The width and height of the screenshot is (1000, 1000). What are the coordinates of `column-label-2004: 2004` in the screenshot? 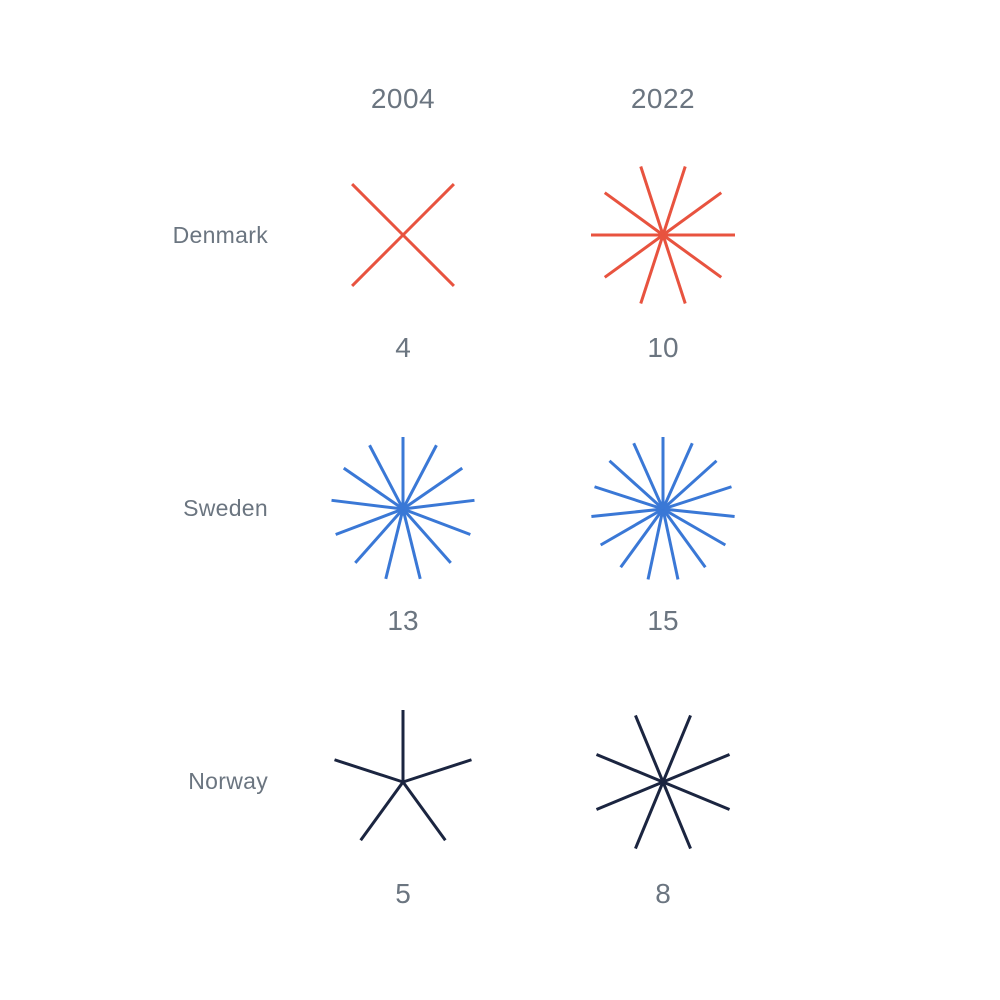 It's located at (403, 98).